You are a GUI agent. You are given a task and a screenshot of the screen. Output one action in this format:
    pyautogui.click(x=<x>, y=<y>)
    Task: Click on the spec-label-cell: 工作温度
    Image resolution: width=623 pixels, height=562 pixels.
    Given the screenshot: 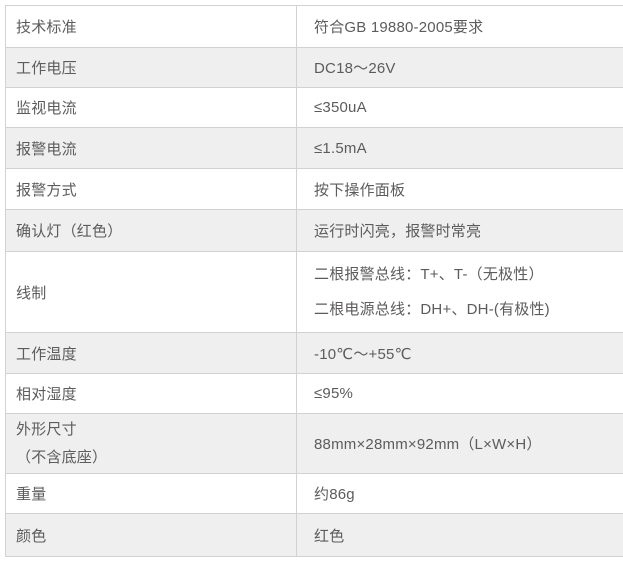 What is the action you would take?
    pyautogui.click(x=151, y=353)
    